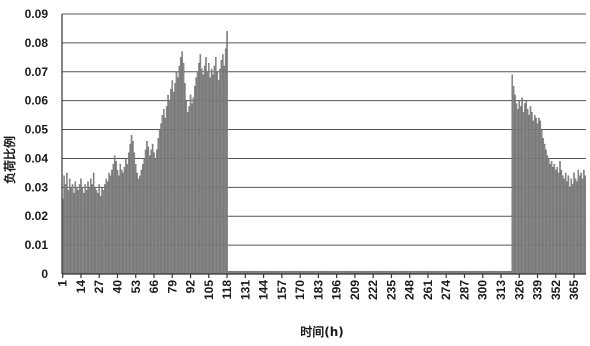 The height and width of the screenshot is (346, 590). What do you see at coordinates (37, 187) in the screenshot?
I see `y-tick-label: 0.03` at bounding box center [37, 187].